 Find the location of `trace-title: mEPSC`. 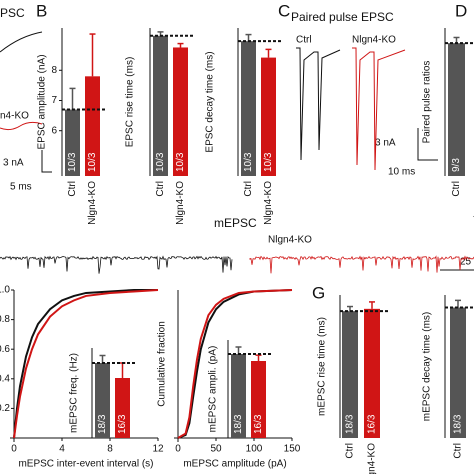

trace-title: mEPSC is located at coordinates (235, 223).